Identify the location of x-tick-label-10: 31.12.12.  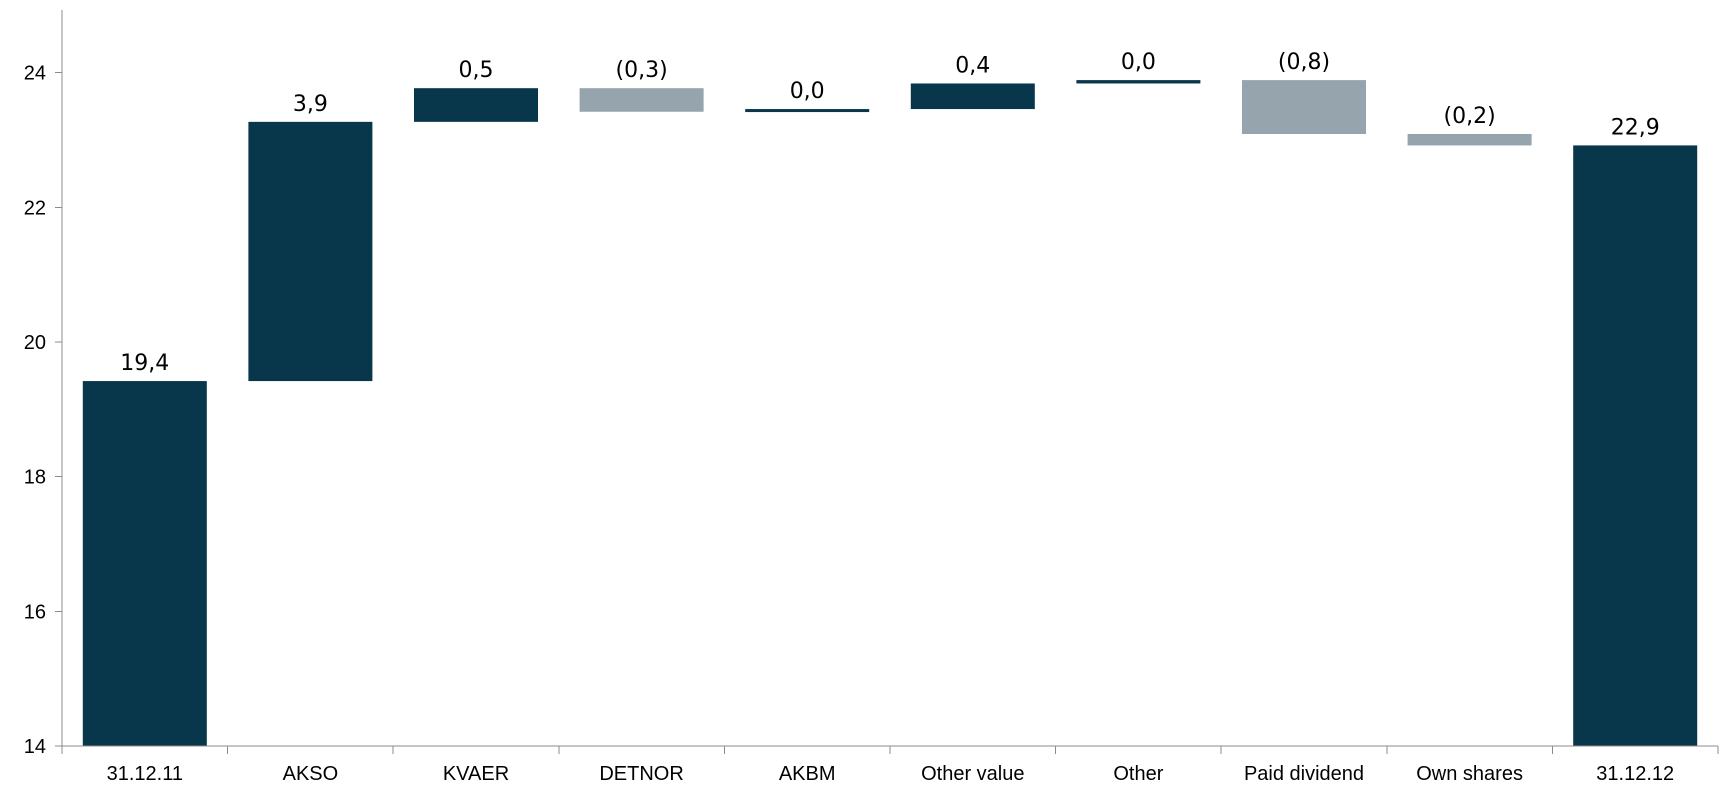
(1635, 774).